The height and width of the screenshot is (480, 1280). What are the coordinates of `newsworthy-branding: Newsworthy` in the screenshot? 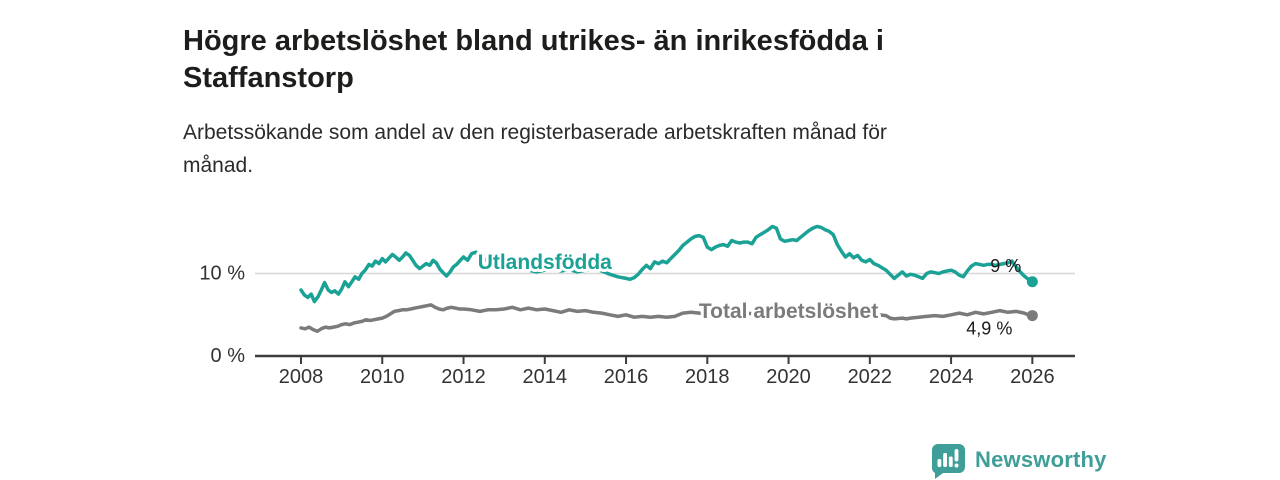 It's located at (1018, 460).